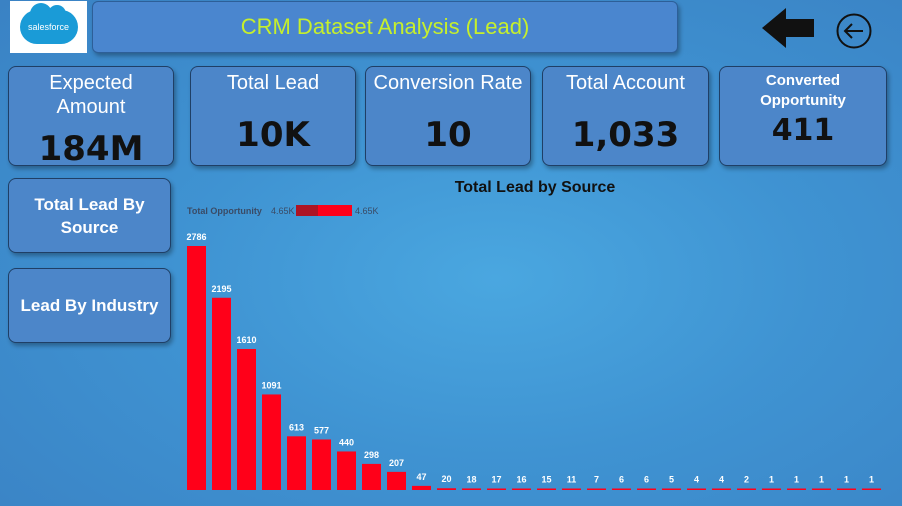 Image resolution: width=902 pixels, height=506 pixels. Describe the element at coordinates (367, 211) in the screenshot. I see `legend-max-label: 4.65K` at that location.